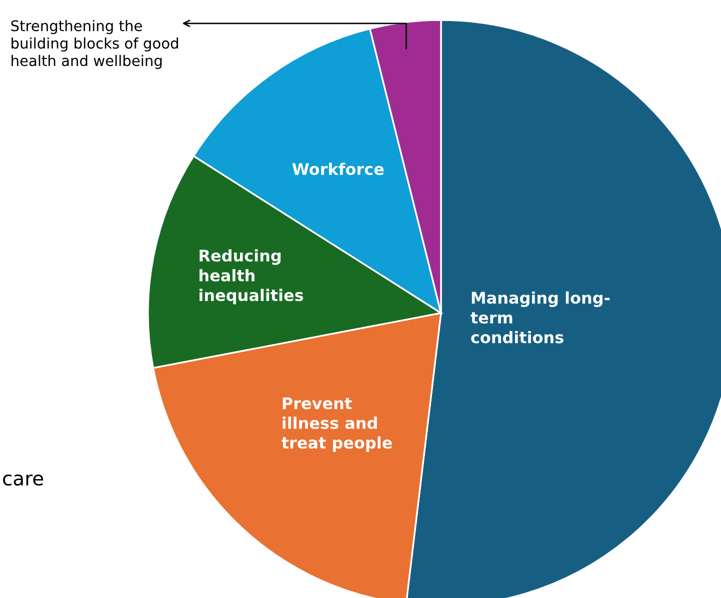 The height and width of the screenshot is (598, 721). Describe the element at coordinates (23, 480) in the screenshot. I see `text: care` at that location.